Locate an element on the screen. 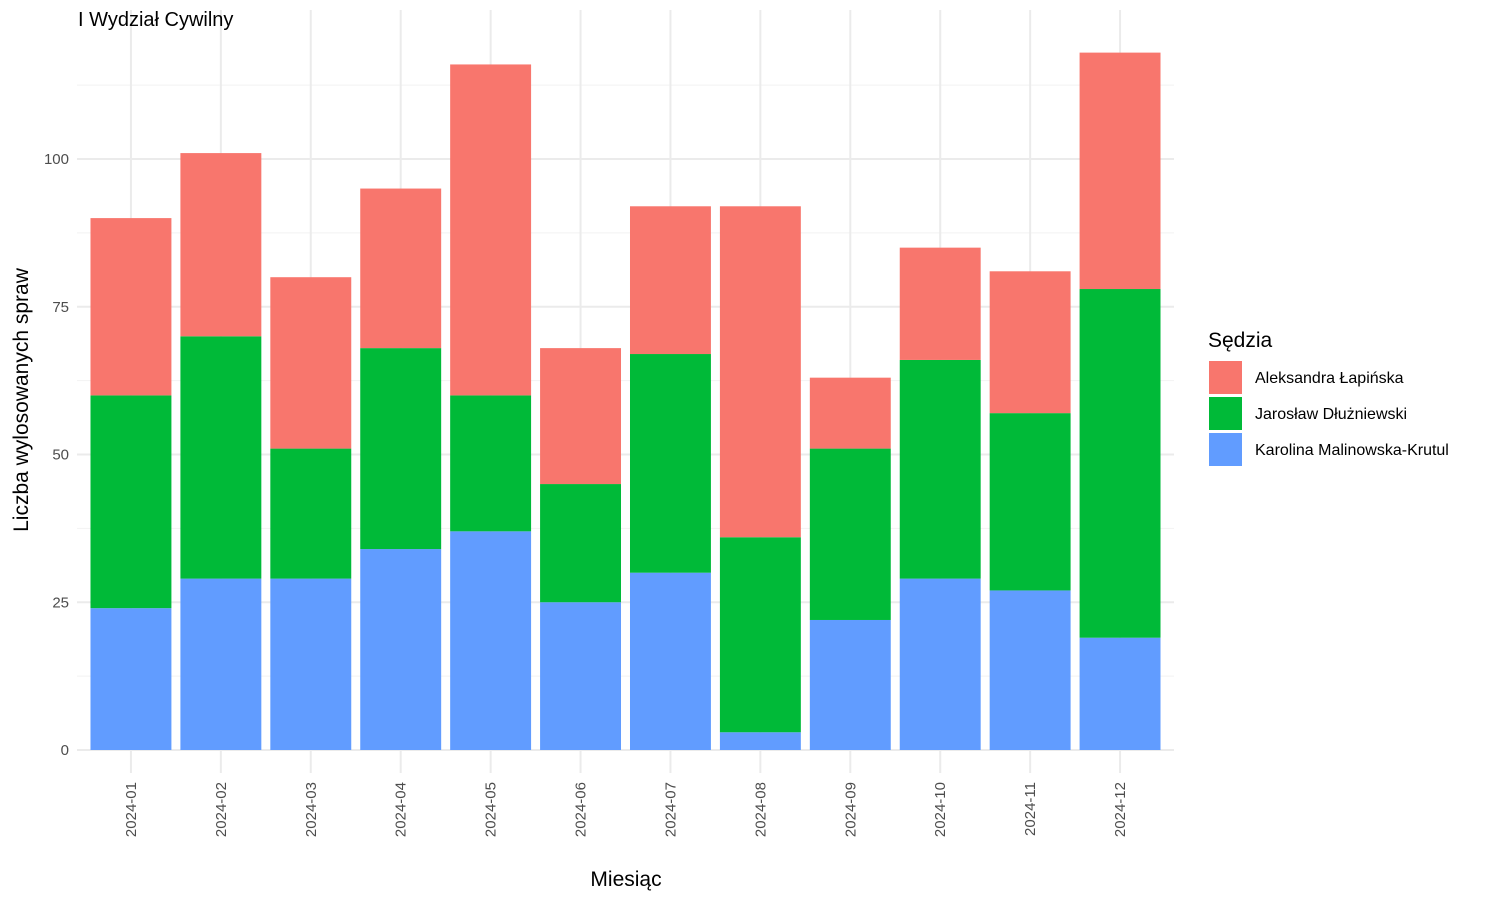 This screenshot has height=900, width=1500. legend-label: Jarosław Dłużniewski is located at coordinates (1331, 414).